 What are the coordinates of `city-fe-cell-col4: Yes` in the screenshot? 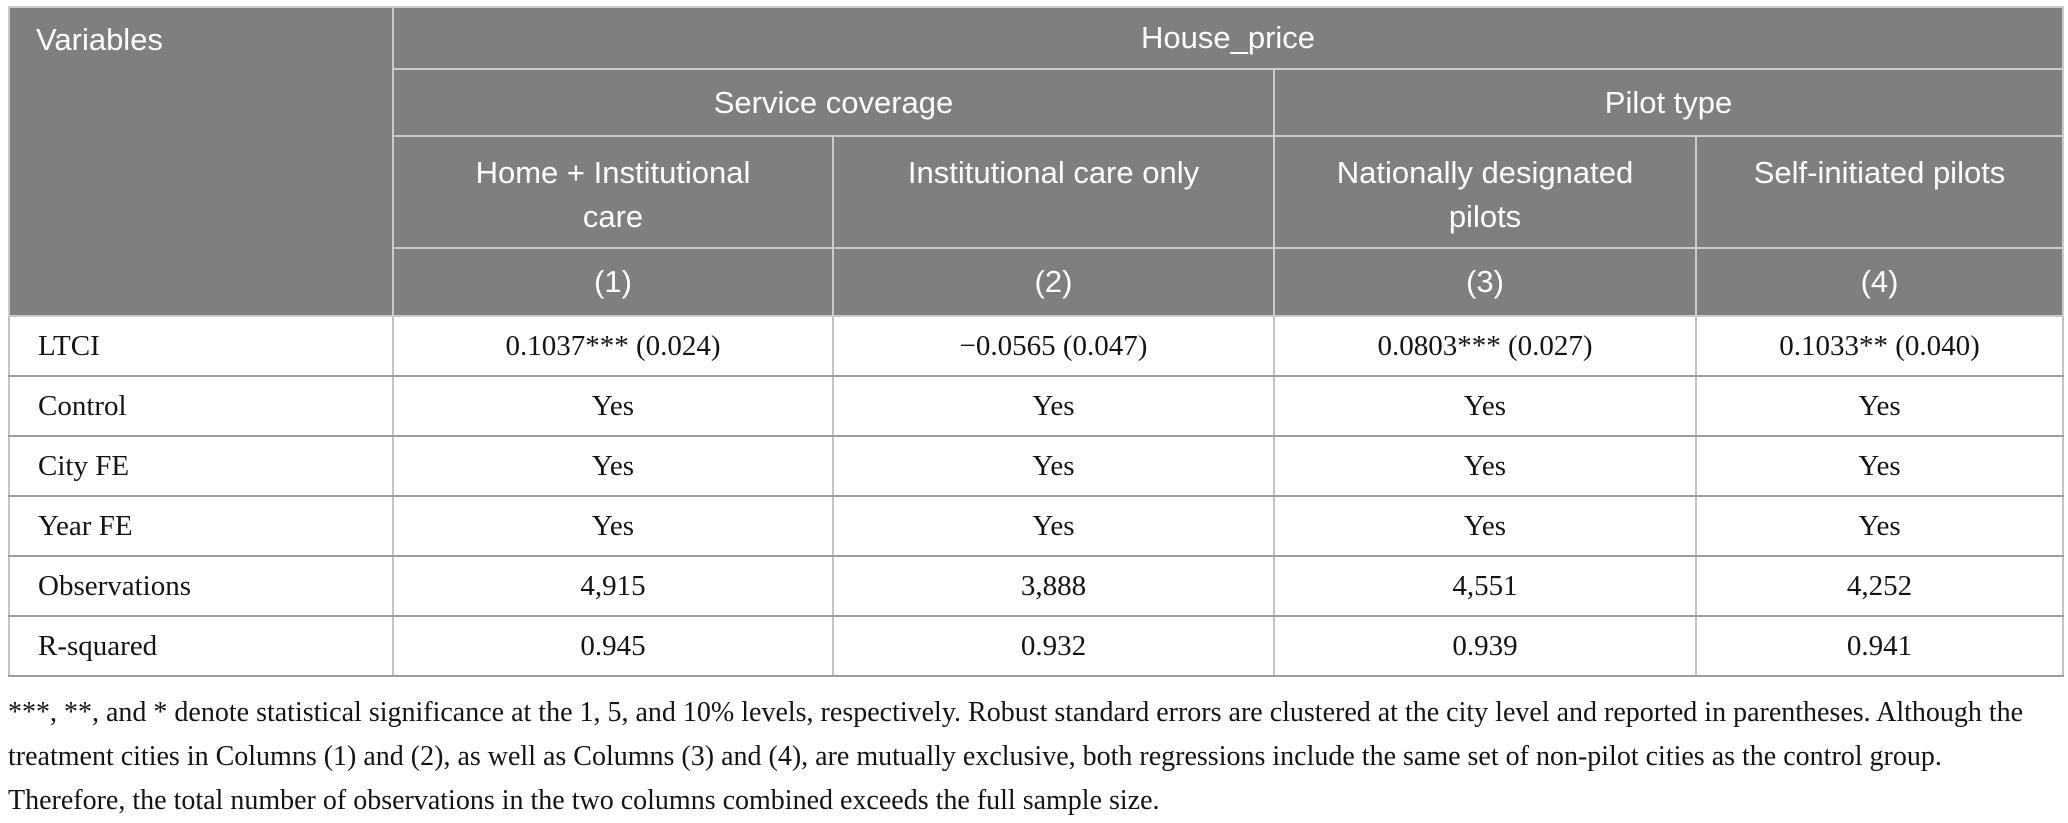 It's located at (1879, 466).